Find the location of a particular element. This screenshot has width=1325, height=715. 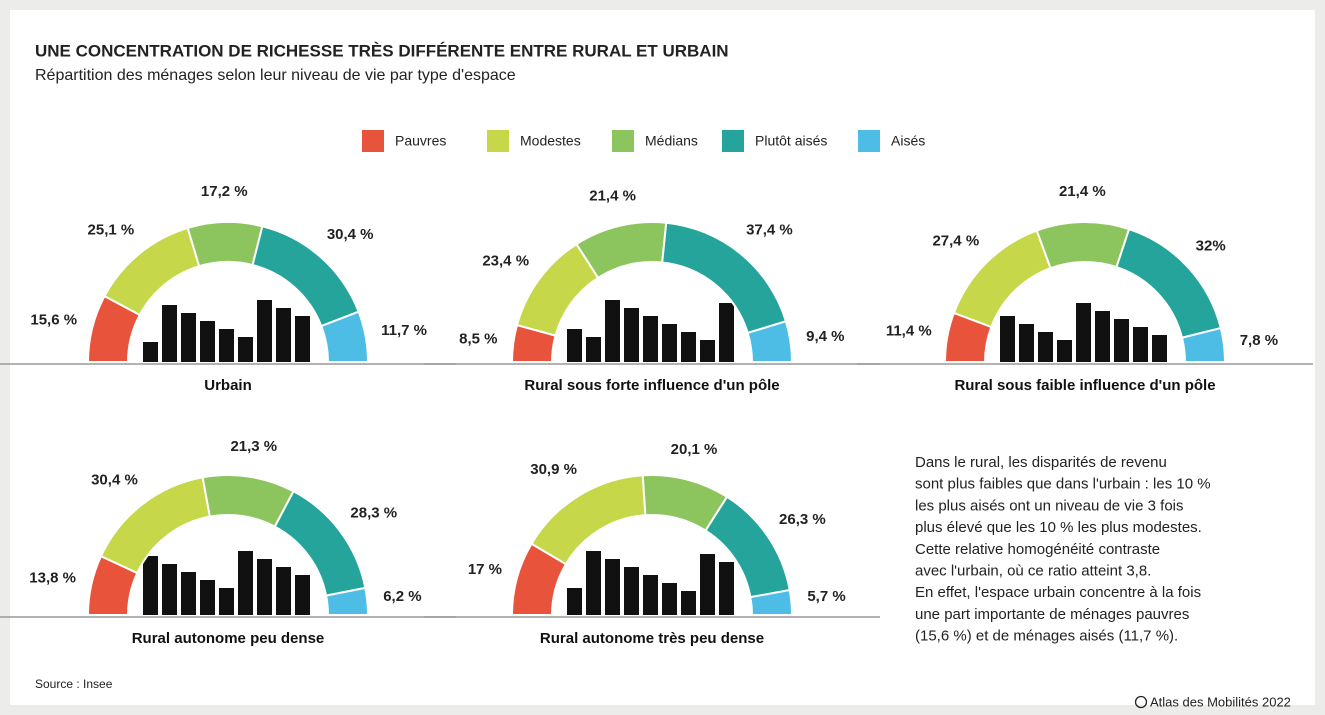

value-label: 27,4 % is located at coordinates (955, 240).